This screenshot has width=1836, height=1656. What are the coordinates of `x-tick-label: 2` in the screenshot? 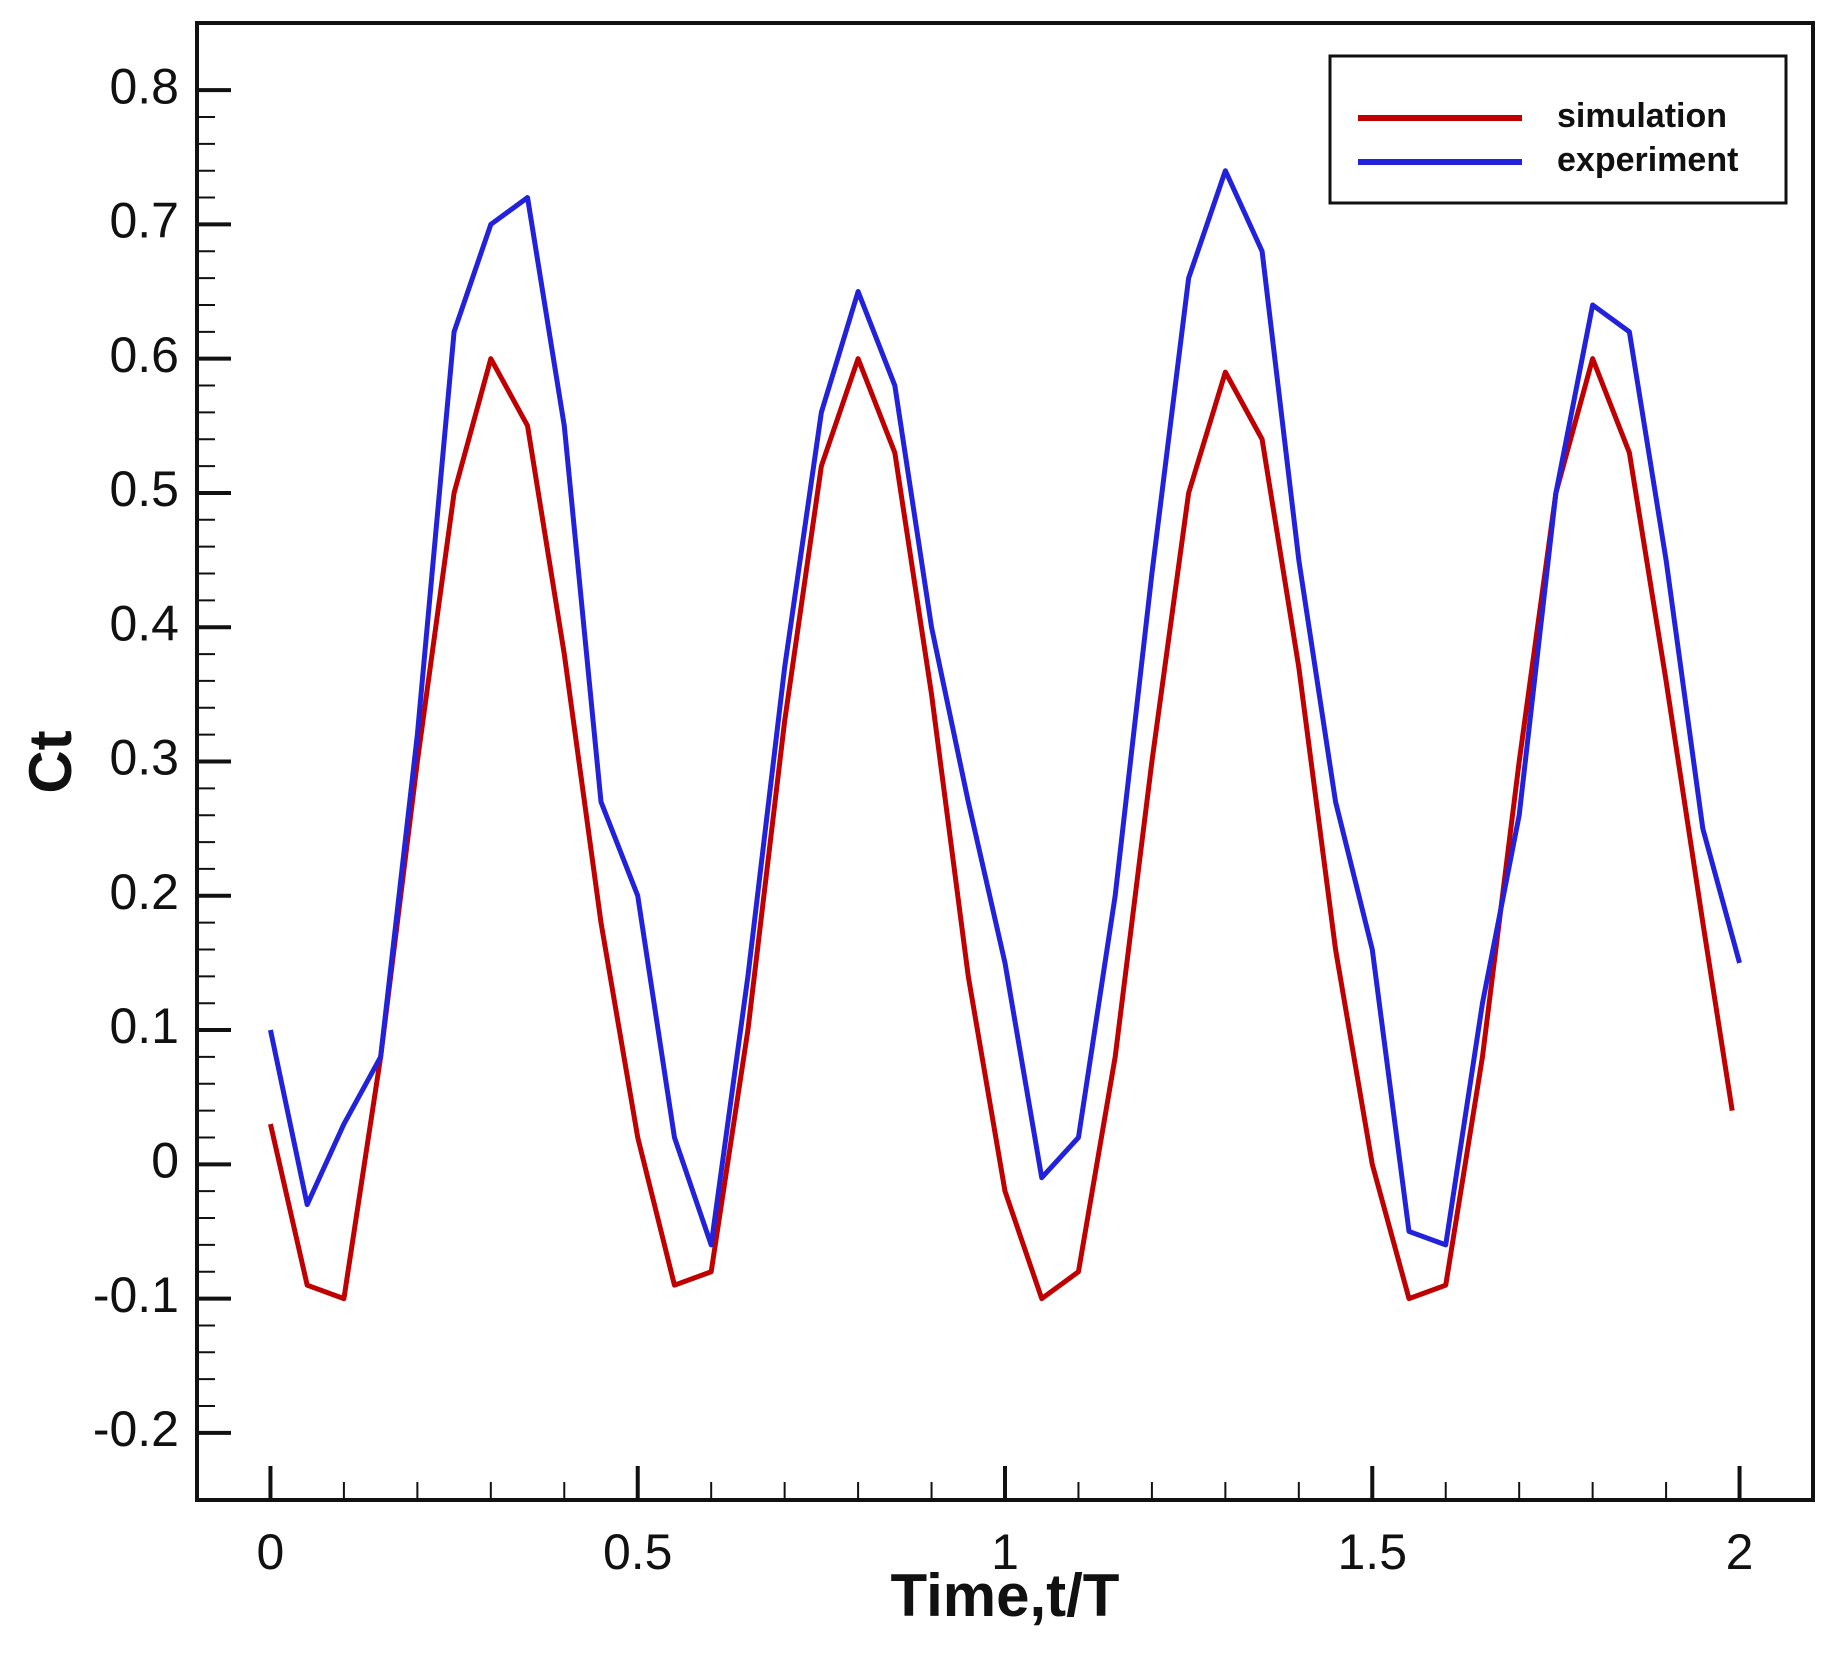 It's located at (1740, 1552).